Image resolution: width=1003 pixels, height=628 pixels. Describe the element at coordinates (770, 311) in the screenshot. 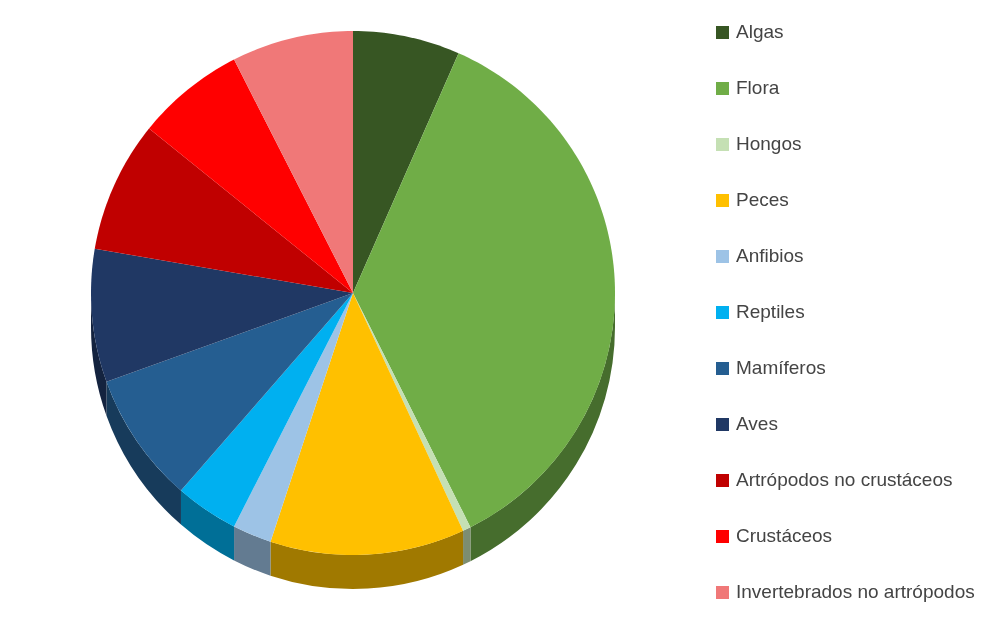

I see `legend-label: Reptiles` at that location.